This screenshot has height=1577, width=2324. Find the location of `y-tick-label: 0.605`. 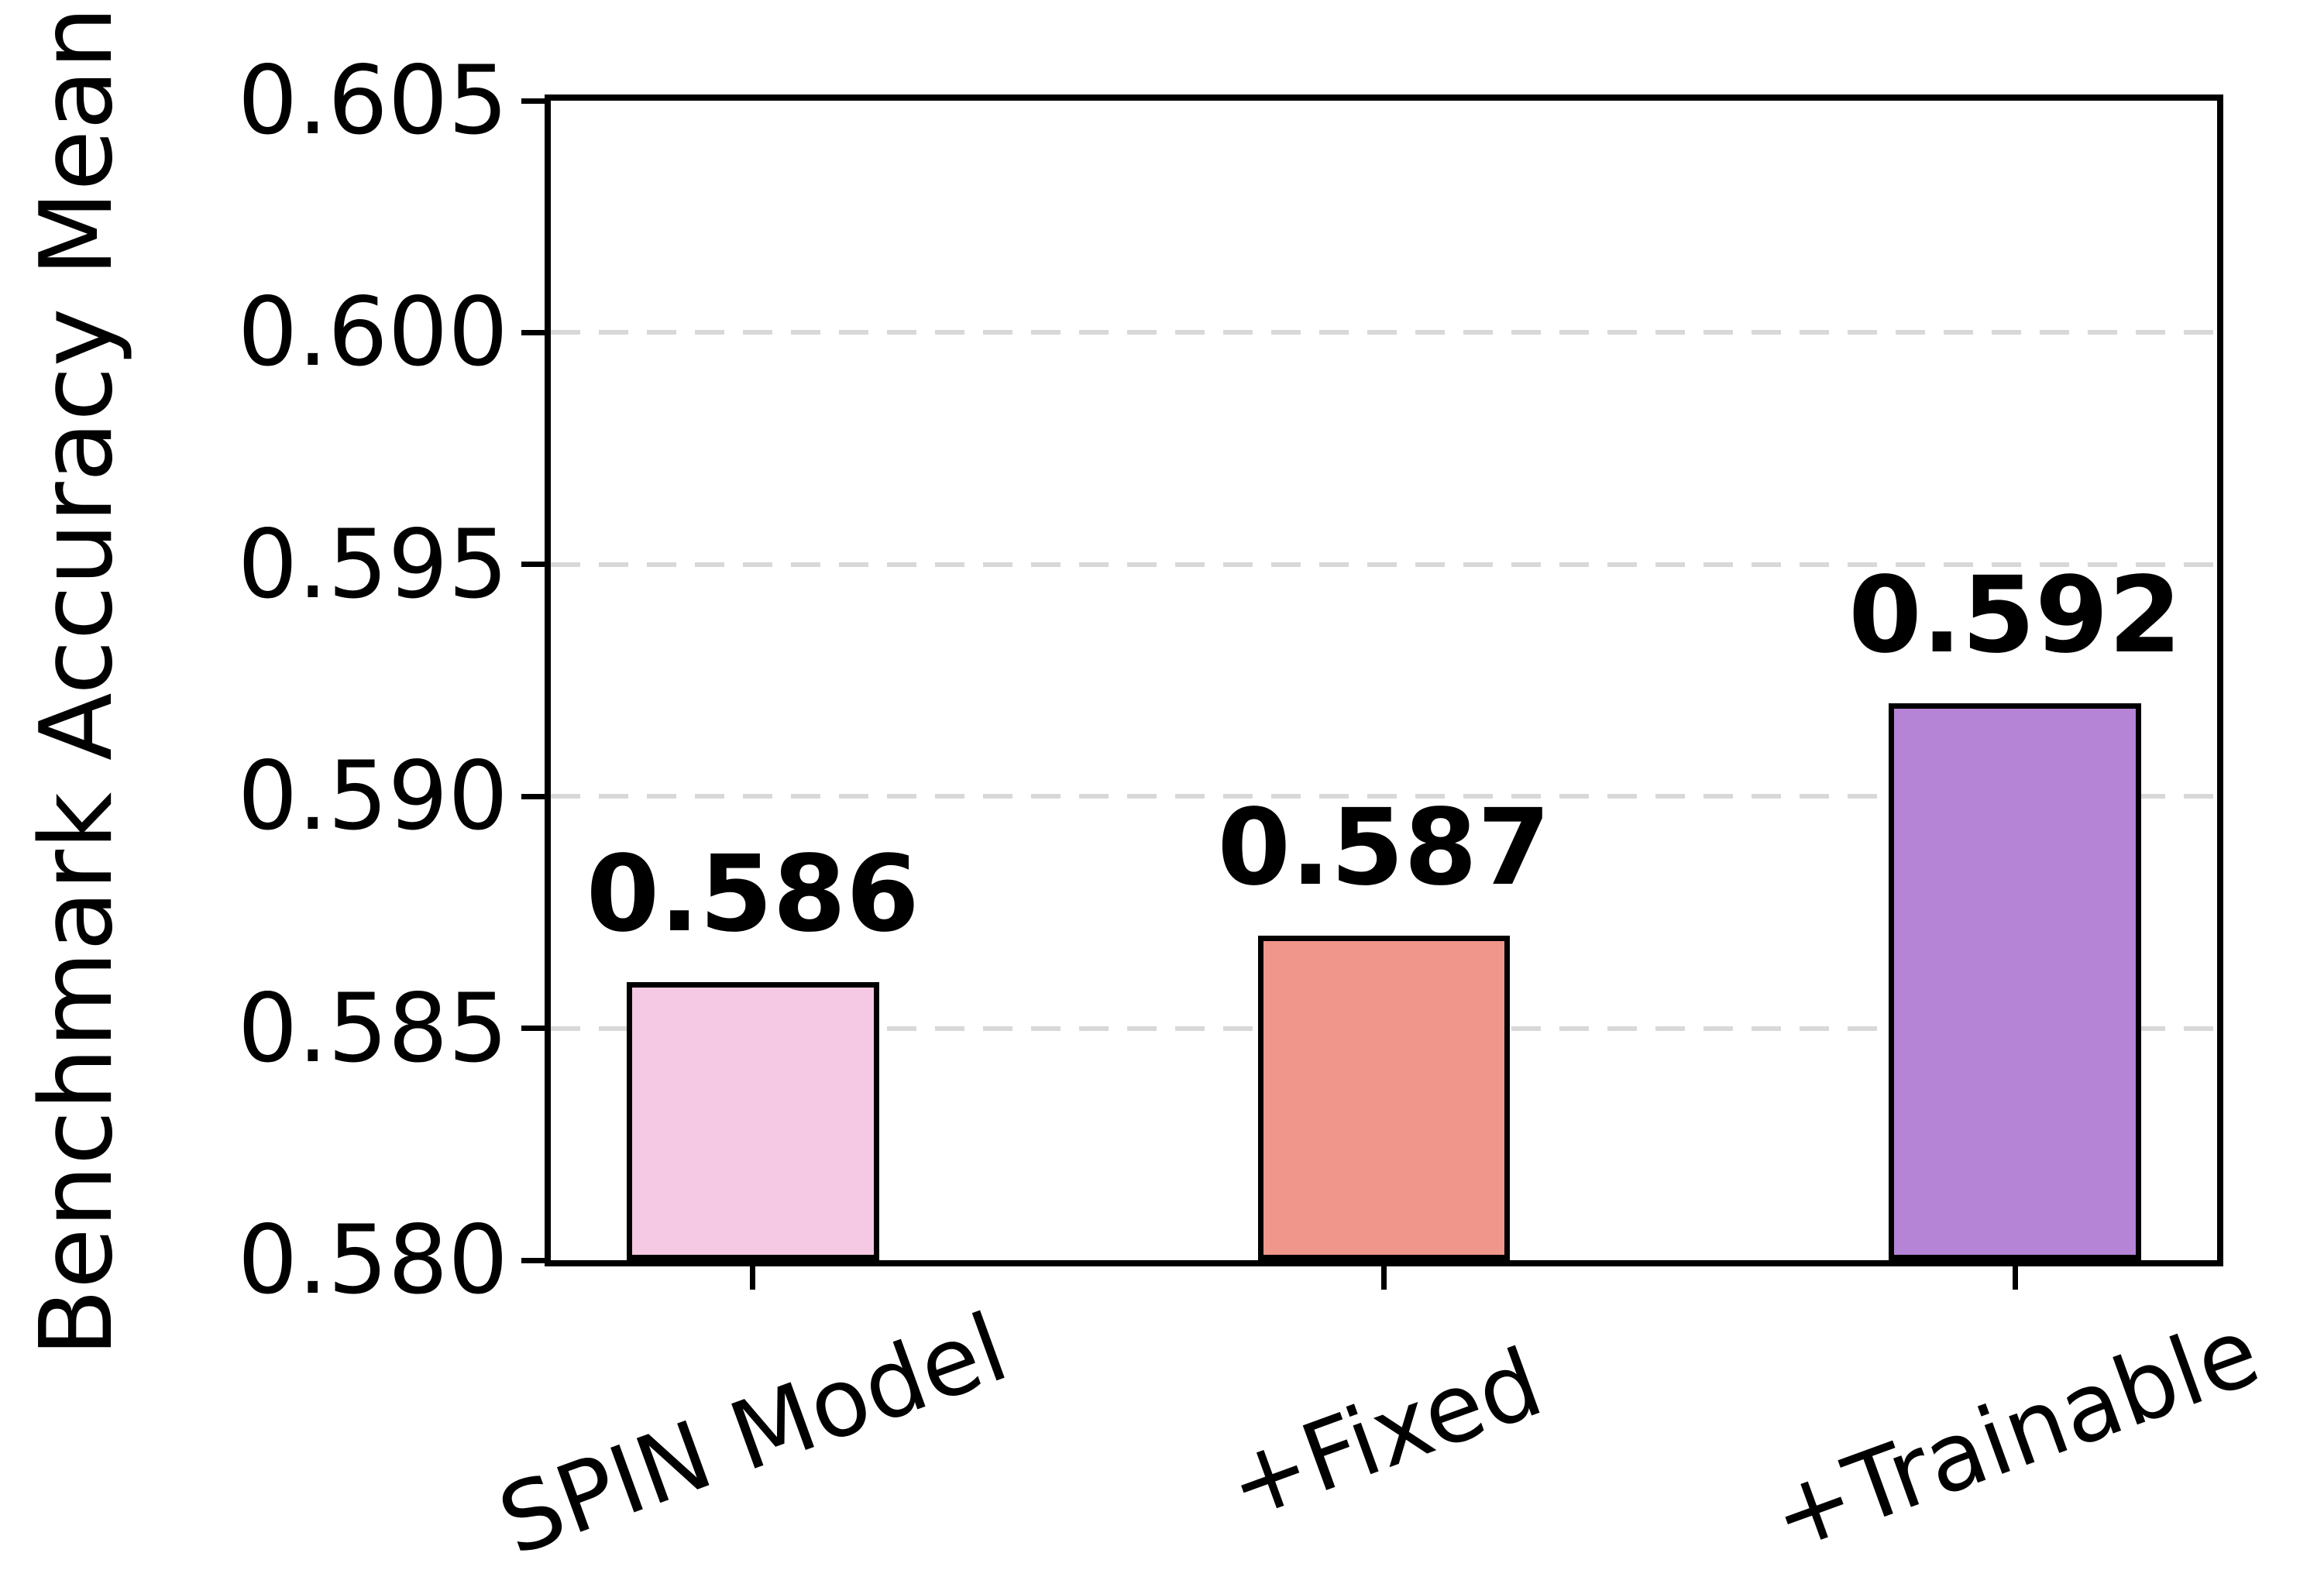

y-tick-label: 0.605 is located at coordinates (372, 101).